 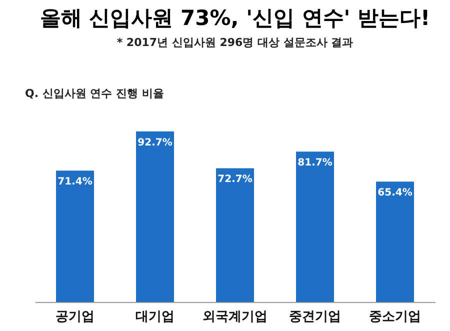 What do you see at coordinates (94, 93) in the screenshot?
I see `text: Q. 신입사원 연수 진행 비율` at bounding box center [94, 93].